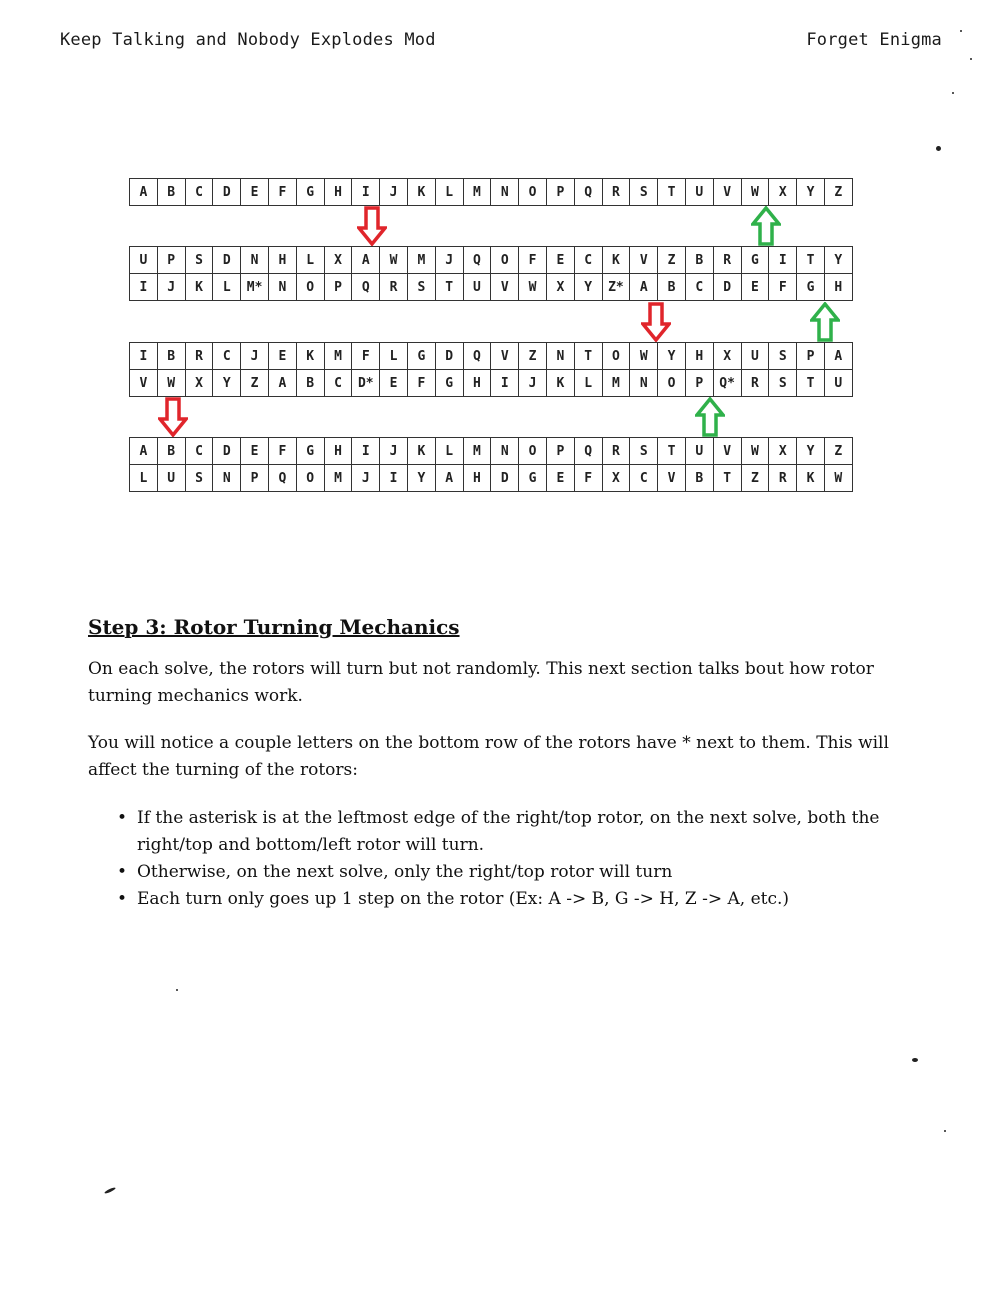  I want to click on rotor-cell: D*, so click(366, 383).